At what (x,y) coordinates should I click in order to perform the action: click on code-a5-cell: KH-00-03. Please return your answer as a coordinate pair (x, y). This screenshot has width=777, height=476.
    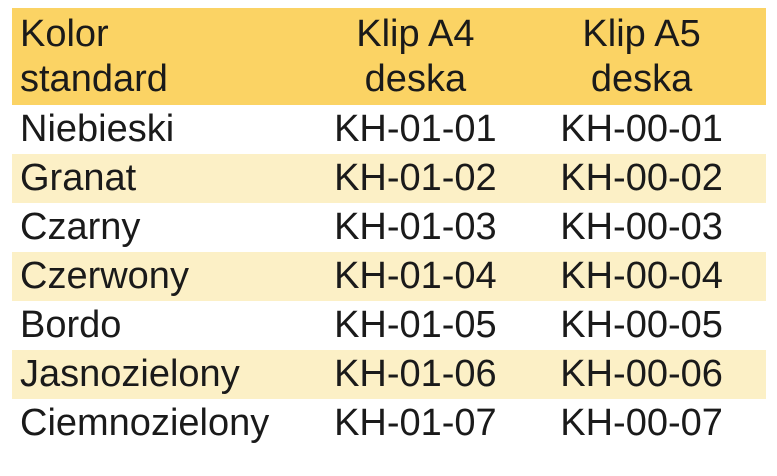
    Looking at the image, I should click on (641, 227).